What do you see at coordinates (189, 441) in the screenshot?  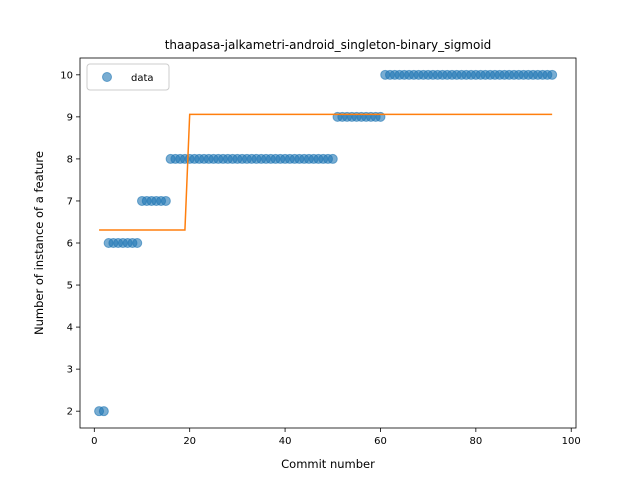 I see `x-tick-label: 20` at bounding box center [189, 441].